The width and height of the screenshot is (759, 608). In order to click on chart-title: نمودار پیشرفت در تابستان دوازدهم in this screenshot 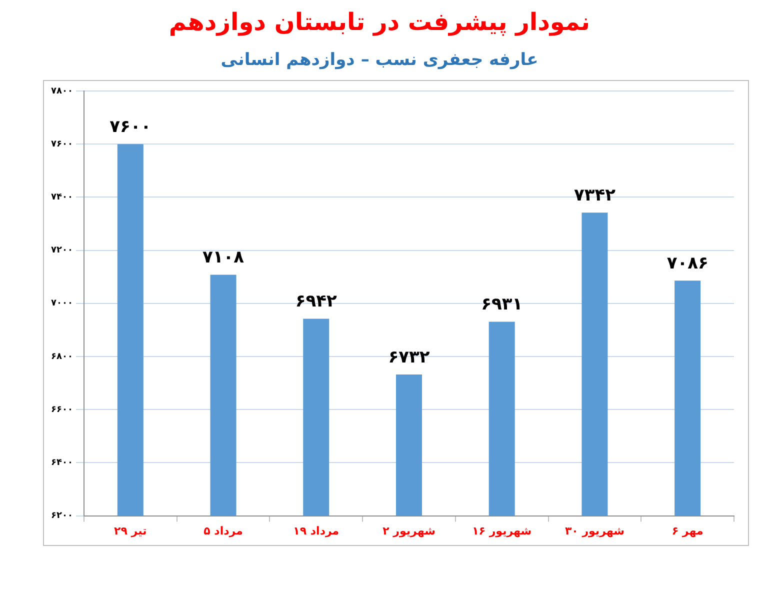, I will do `click(380, 22)`.